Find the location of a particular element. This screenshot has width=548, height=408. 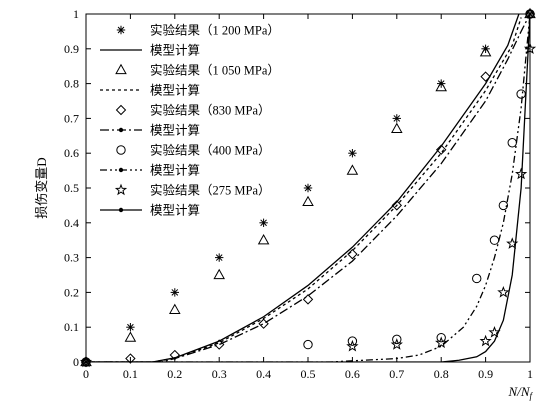

y-tick-label: 0.8 is located at coordinates (71, 84).